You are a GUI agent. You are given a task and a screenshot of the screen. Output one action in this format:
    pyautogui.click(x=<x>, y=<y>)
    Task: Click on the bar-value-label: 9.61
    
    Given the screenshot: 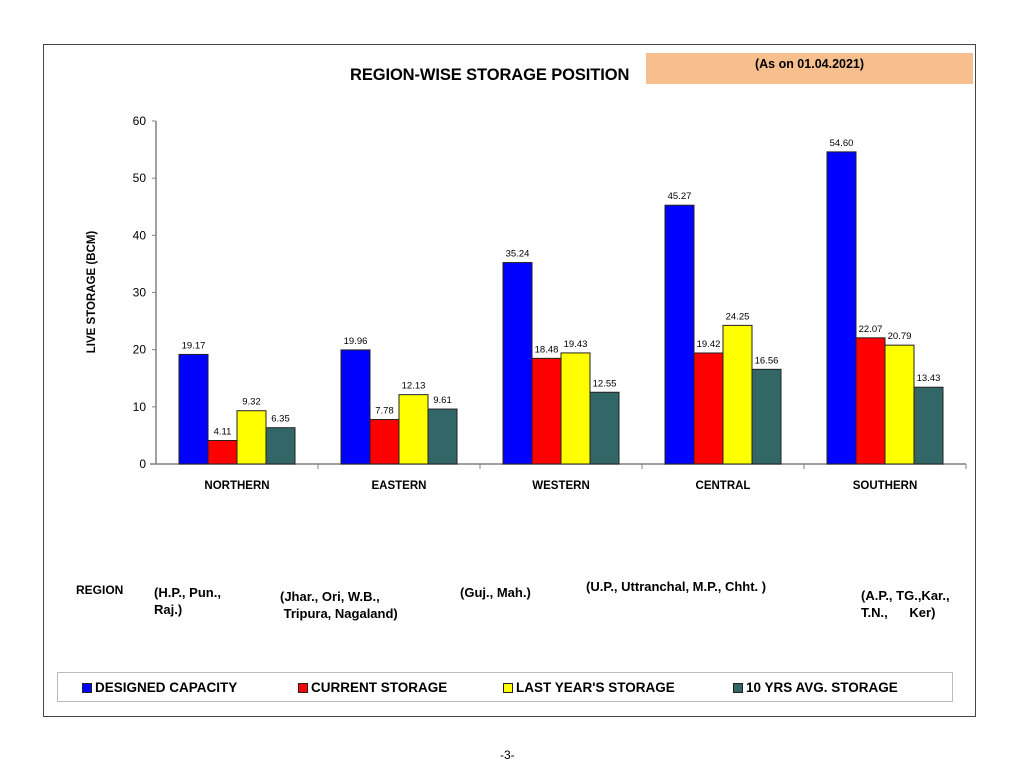 What is the action you would take?
    pyautogui.click(x=442, y=400)
    